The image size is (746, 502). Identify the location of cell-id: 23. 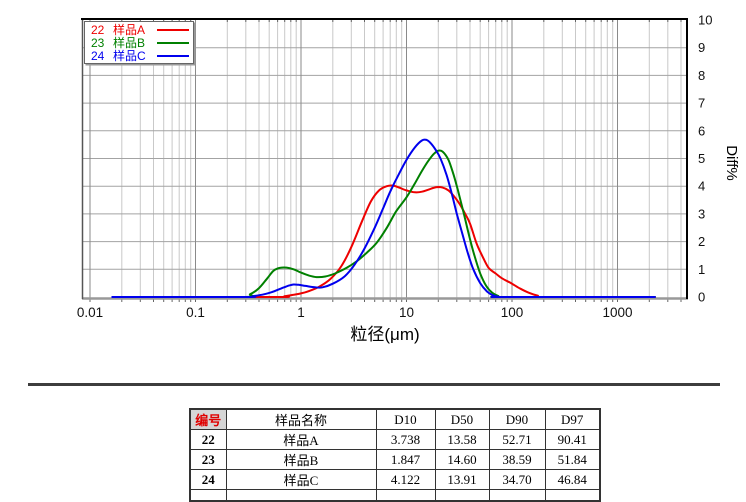
(208, 459).